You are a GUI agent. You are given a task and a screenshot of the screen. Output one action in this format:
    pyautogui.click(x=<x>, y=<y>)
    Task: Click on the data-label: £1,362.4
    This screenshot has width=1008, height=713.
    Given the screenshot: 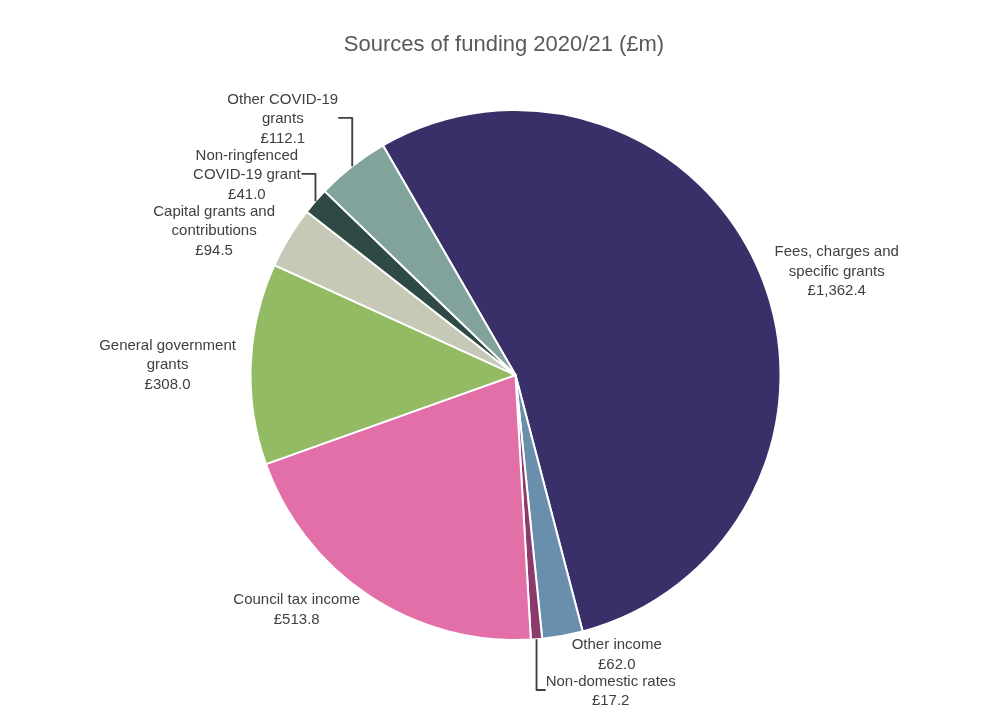 What is the action you would take?
    pyautogui.click(x=836, y=290)
    